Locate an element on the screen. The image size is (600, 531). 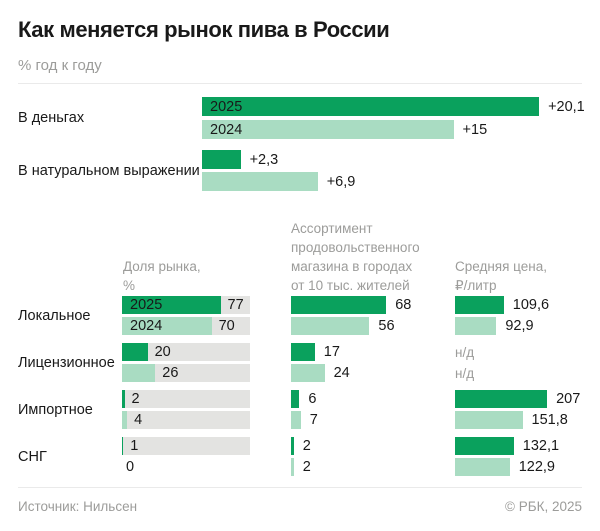
share-bar-local-2024: 2024 is located at coordinates (167, 326).